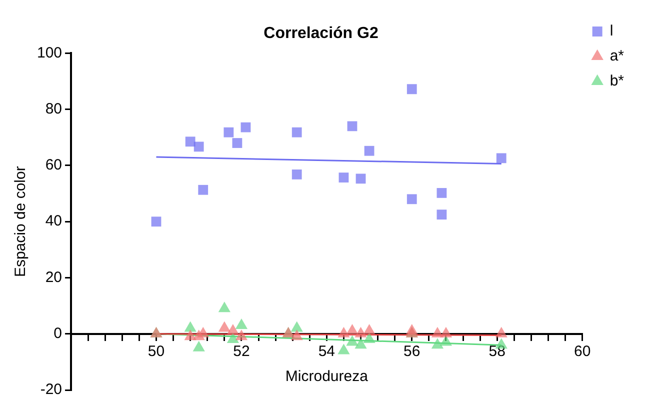 This screenshot has width=652, height=410. Describe the element at coordinates (21, 222) in the screenshot. I see `y-axis-title: Espacio de color` at that location.